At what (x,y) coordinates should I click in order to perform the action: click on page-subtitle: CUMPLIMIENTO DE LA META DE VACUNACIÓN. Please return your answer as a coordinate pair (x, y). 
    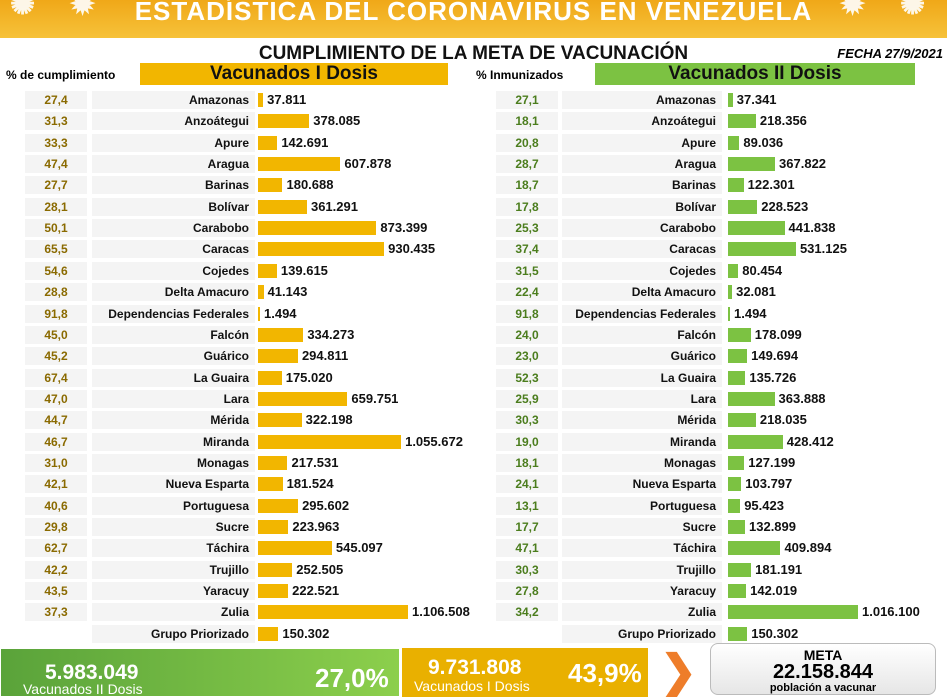
    Looking at the image, I should click on (473, 53).